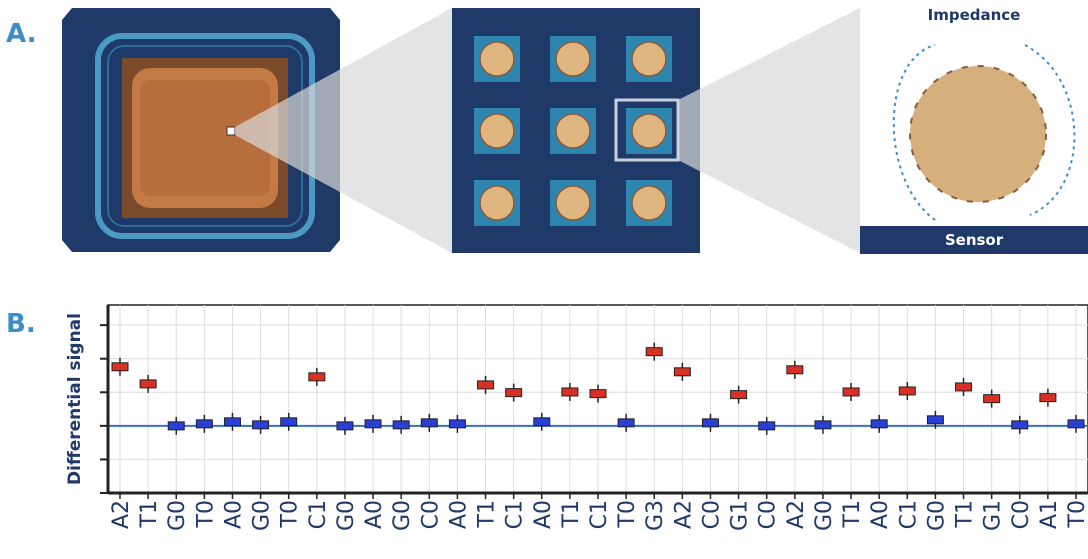 The width and height of the screenshot is (1088, 559). I want to click on cell-diagram: Impedance Sensor, so click(974, 130).